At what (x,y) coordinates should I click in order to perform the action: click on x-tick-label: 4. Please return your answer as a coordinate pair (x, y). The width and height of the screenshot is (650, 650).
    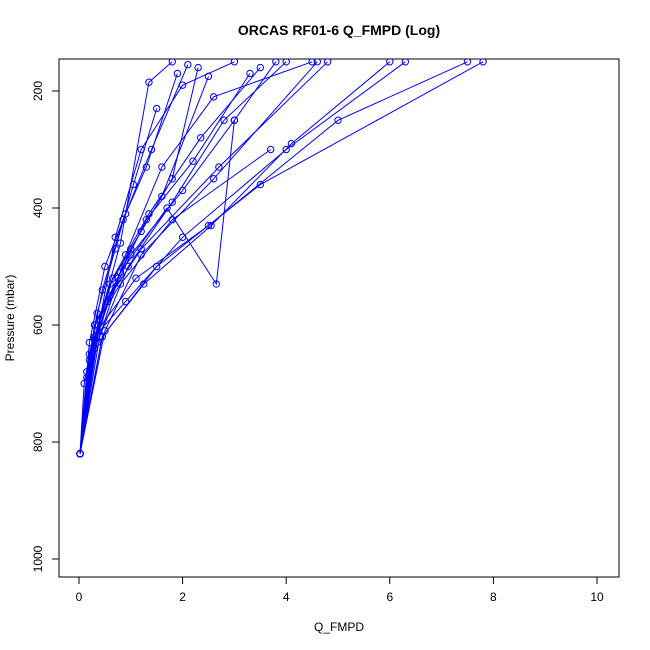
    Looking at the image, I should click on (286, 597).